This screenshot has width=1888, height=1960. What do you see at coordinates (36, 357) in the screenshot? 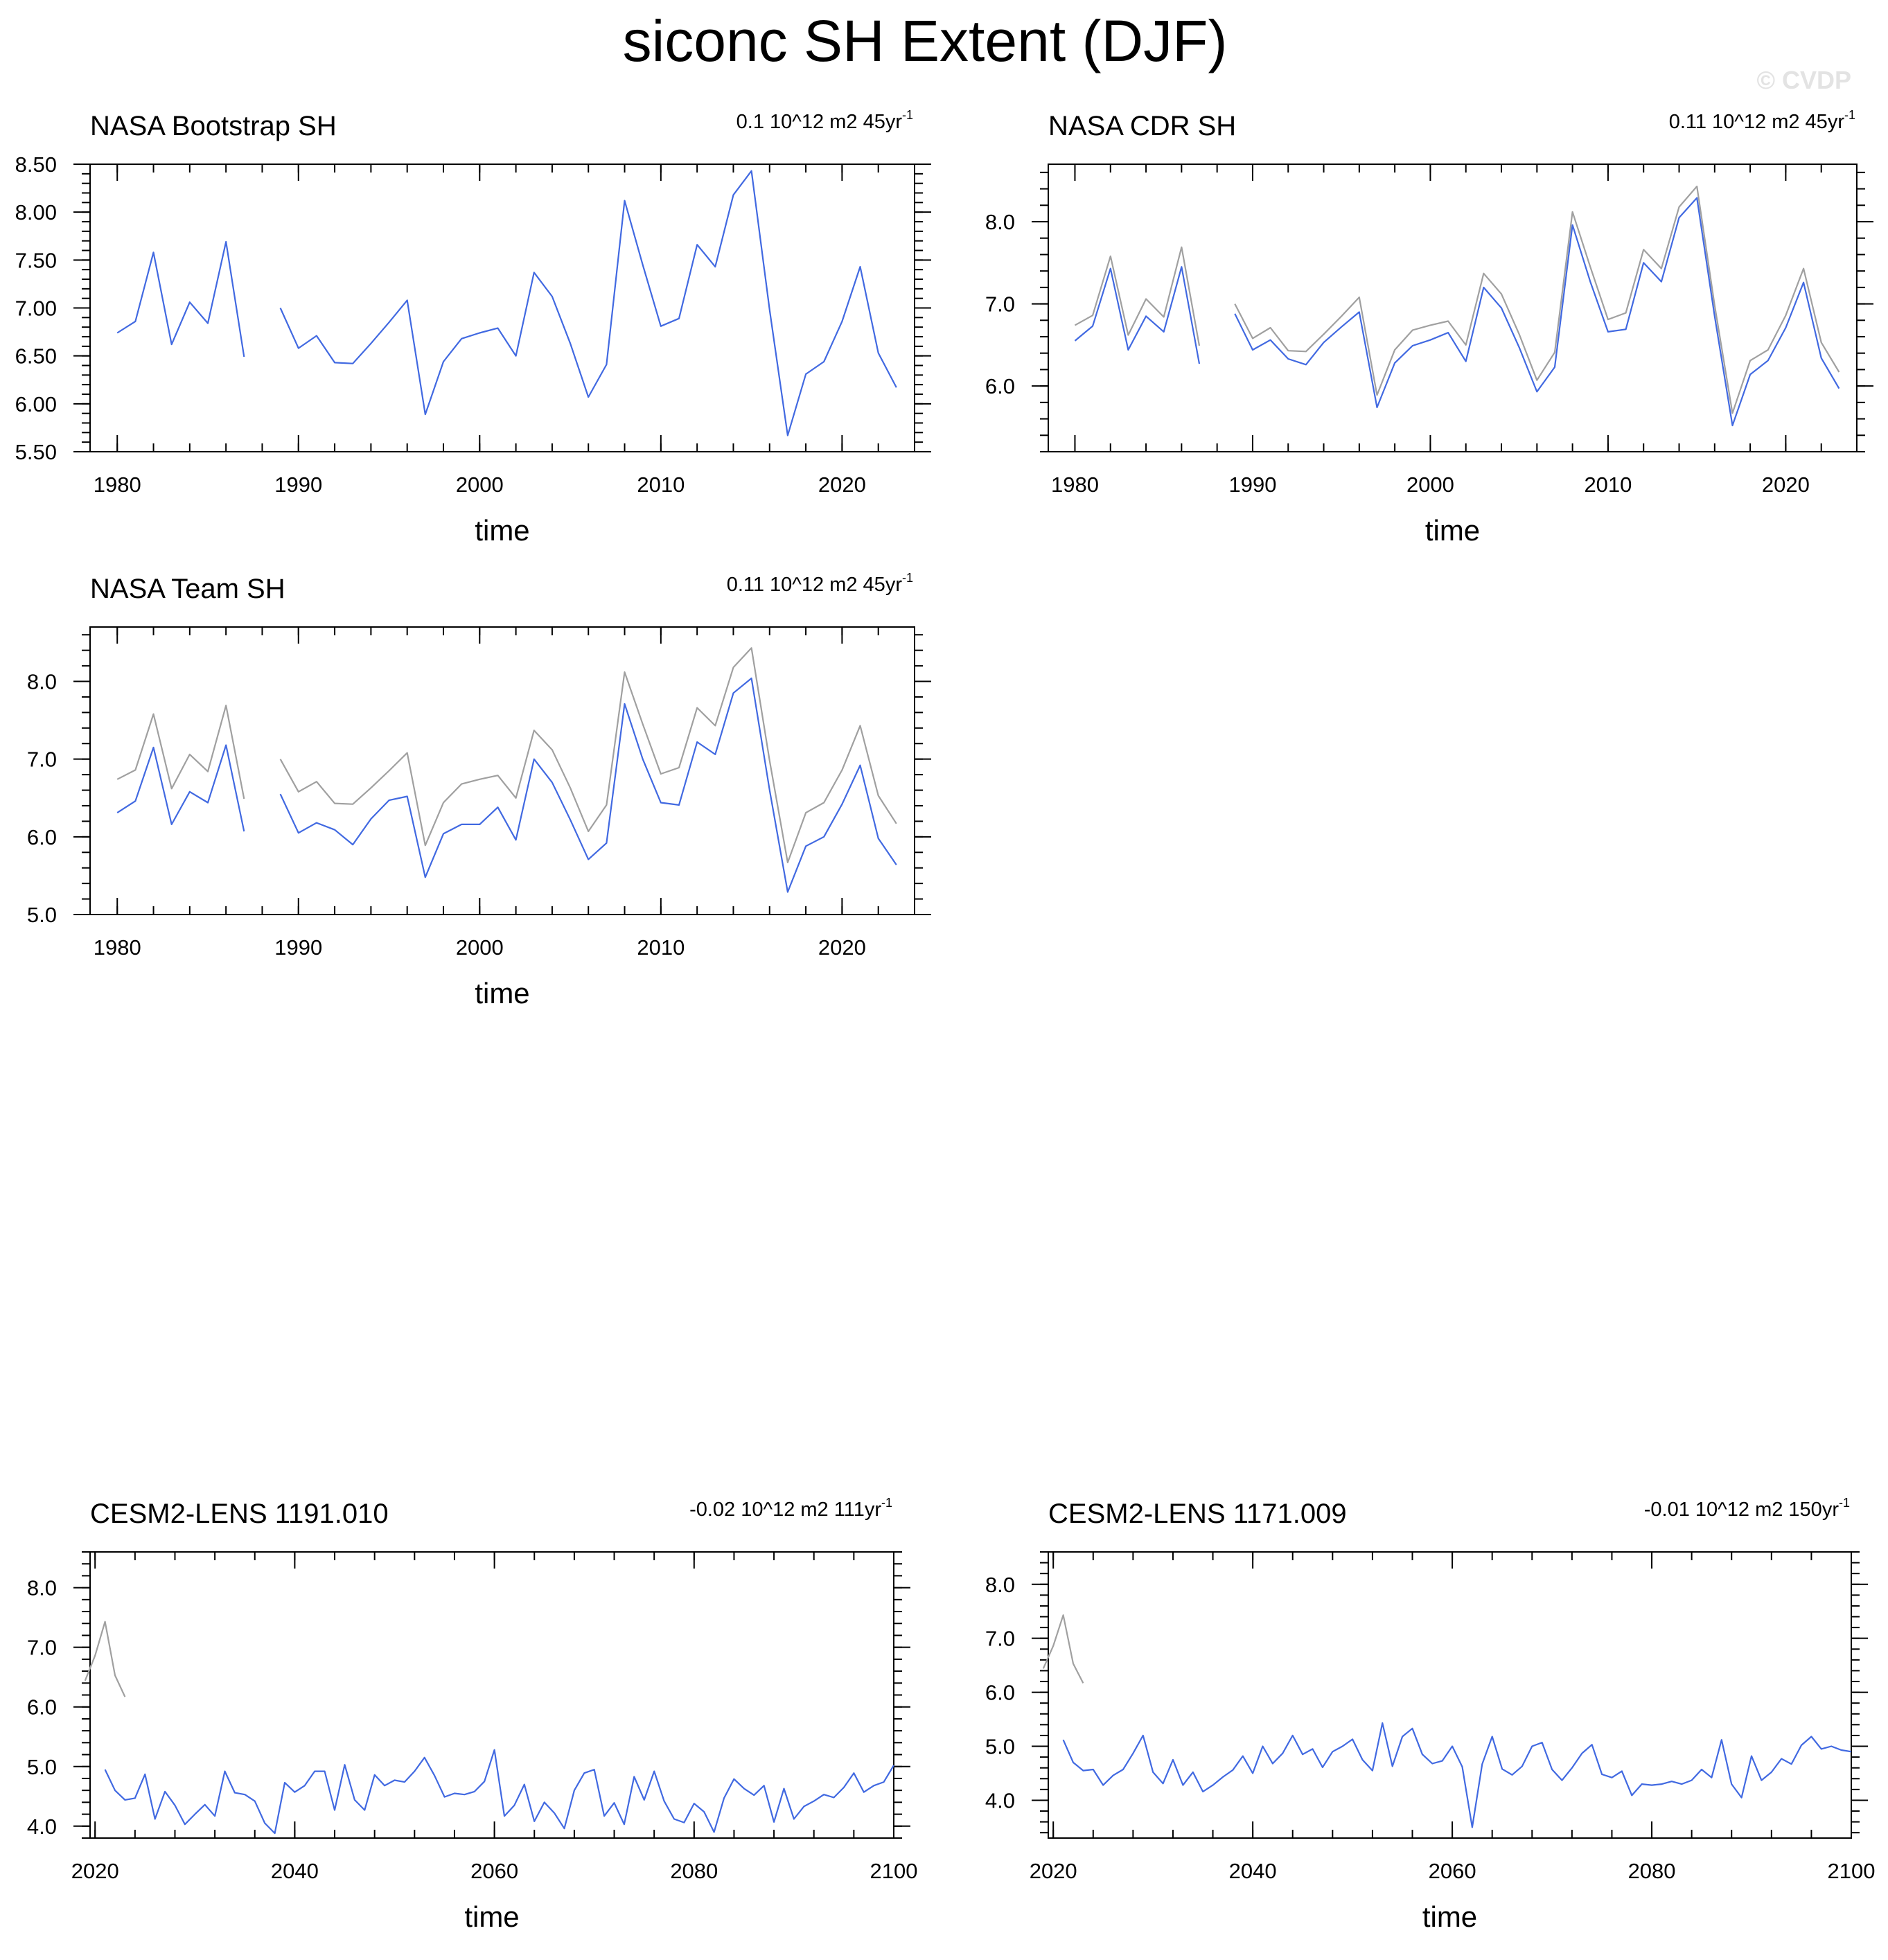
I see `y-tick-label: 6.50` at bounding box center [36, 357].